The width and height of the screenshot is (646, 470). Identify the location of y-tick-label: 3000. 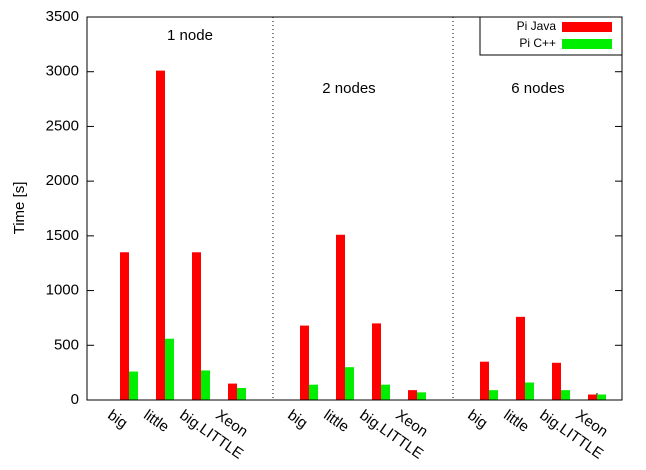
(62, 71).